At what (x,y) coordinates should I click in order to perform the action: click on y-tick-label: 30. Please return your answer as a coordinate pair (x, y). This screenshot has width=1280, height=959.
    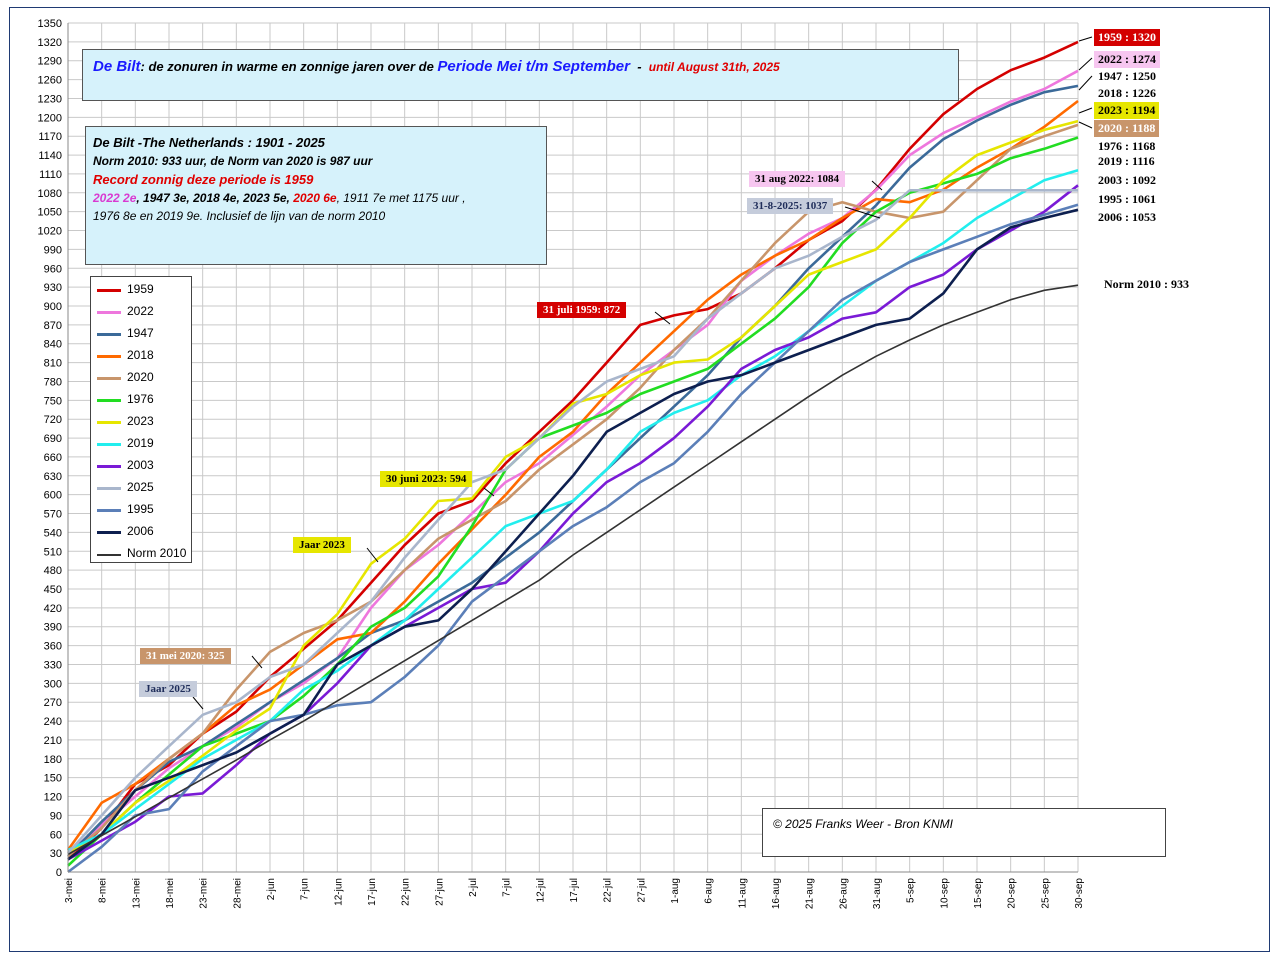
    Looking at the image, I should click on (56, 854).